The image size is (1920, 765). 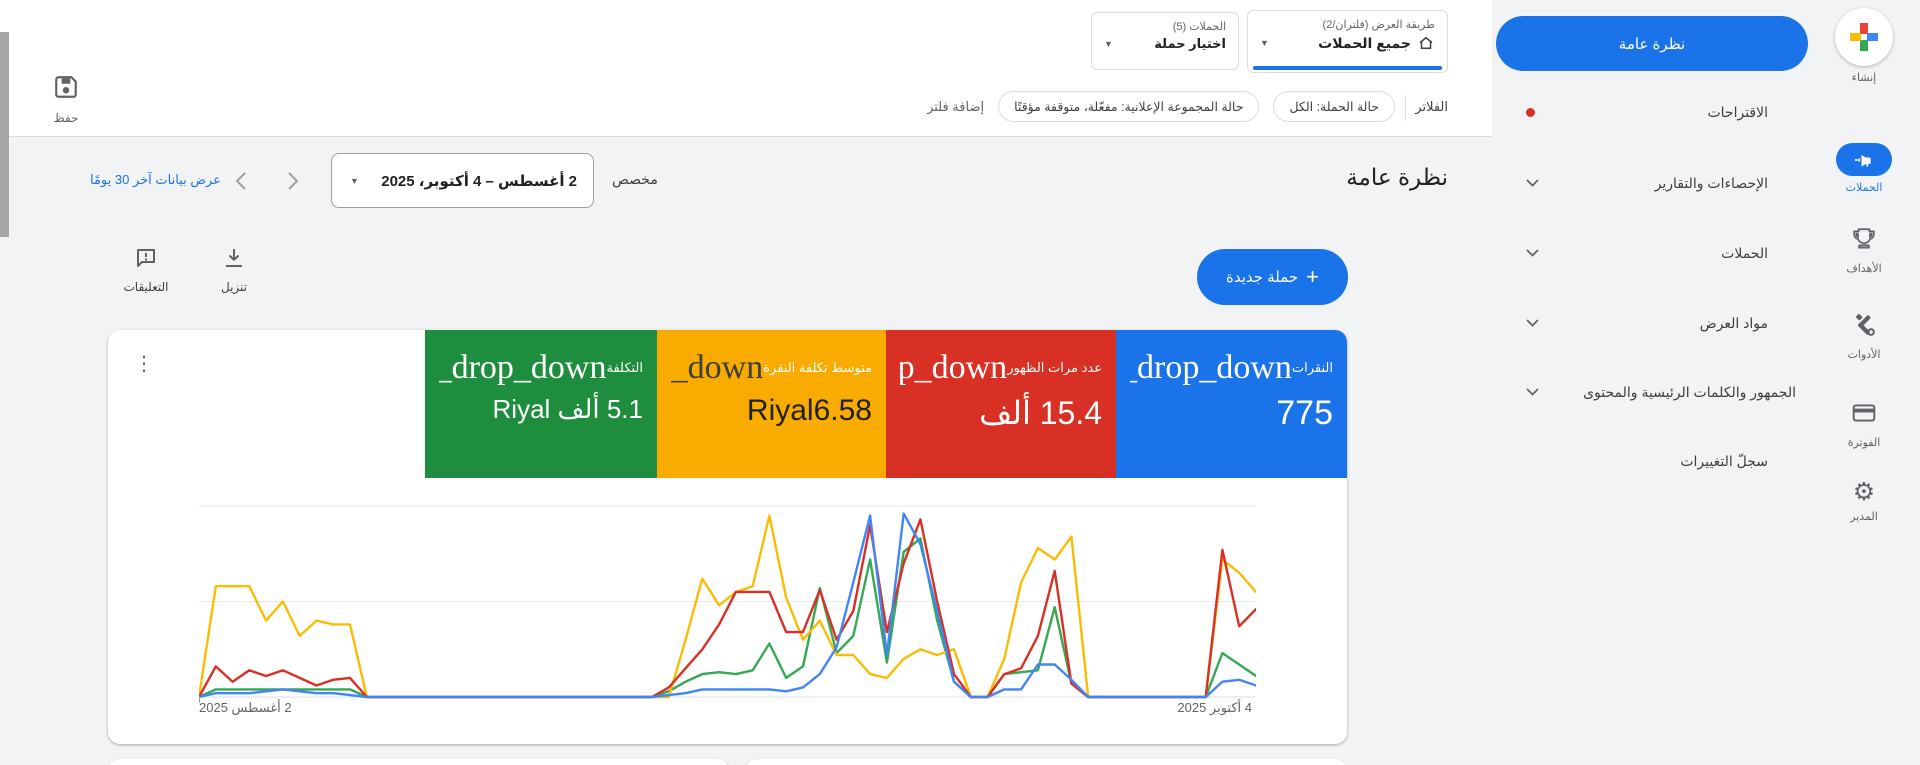 I want to click on date-range-type: مخصص, so click(x=635, y=179).